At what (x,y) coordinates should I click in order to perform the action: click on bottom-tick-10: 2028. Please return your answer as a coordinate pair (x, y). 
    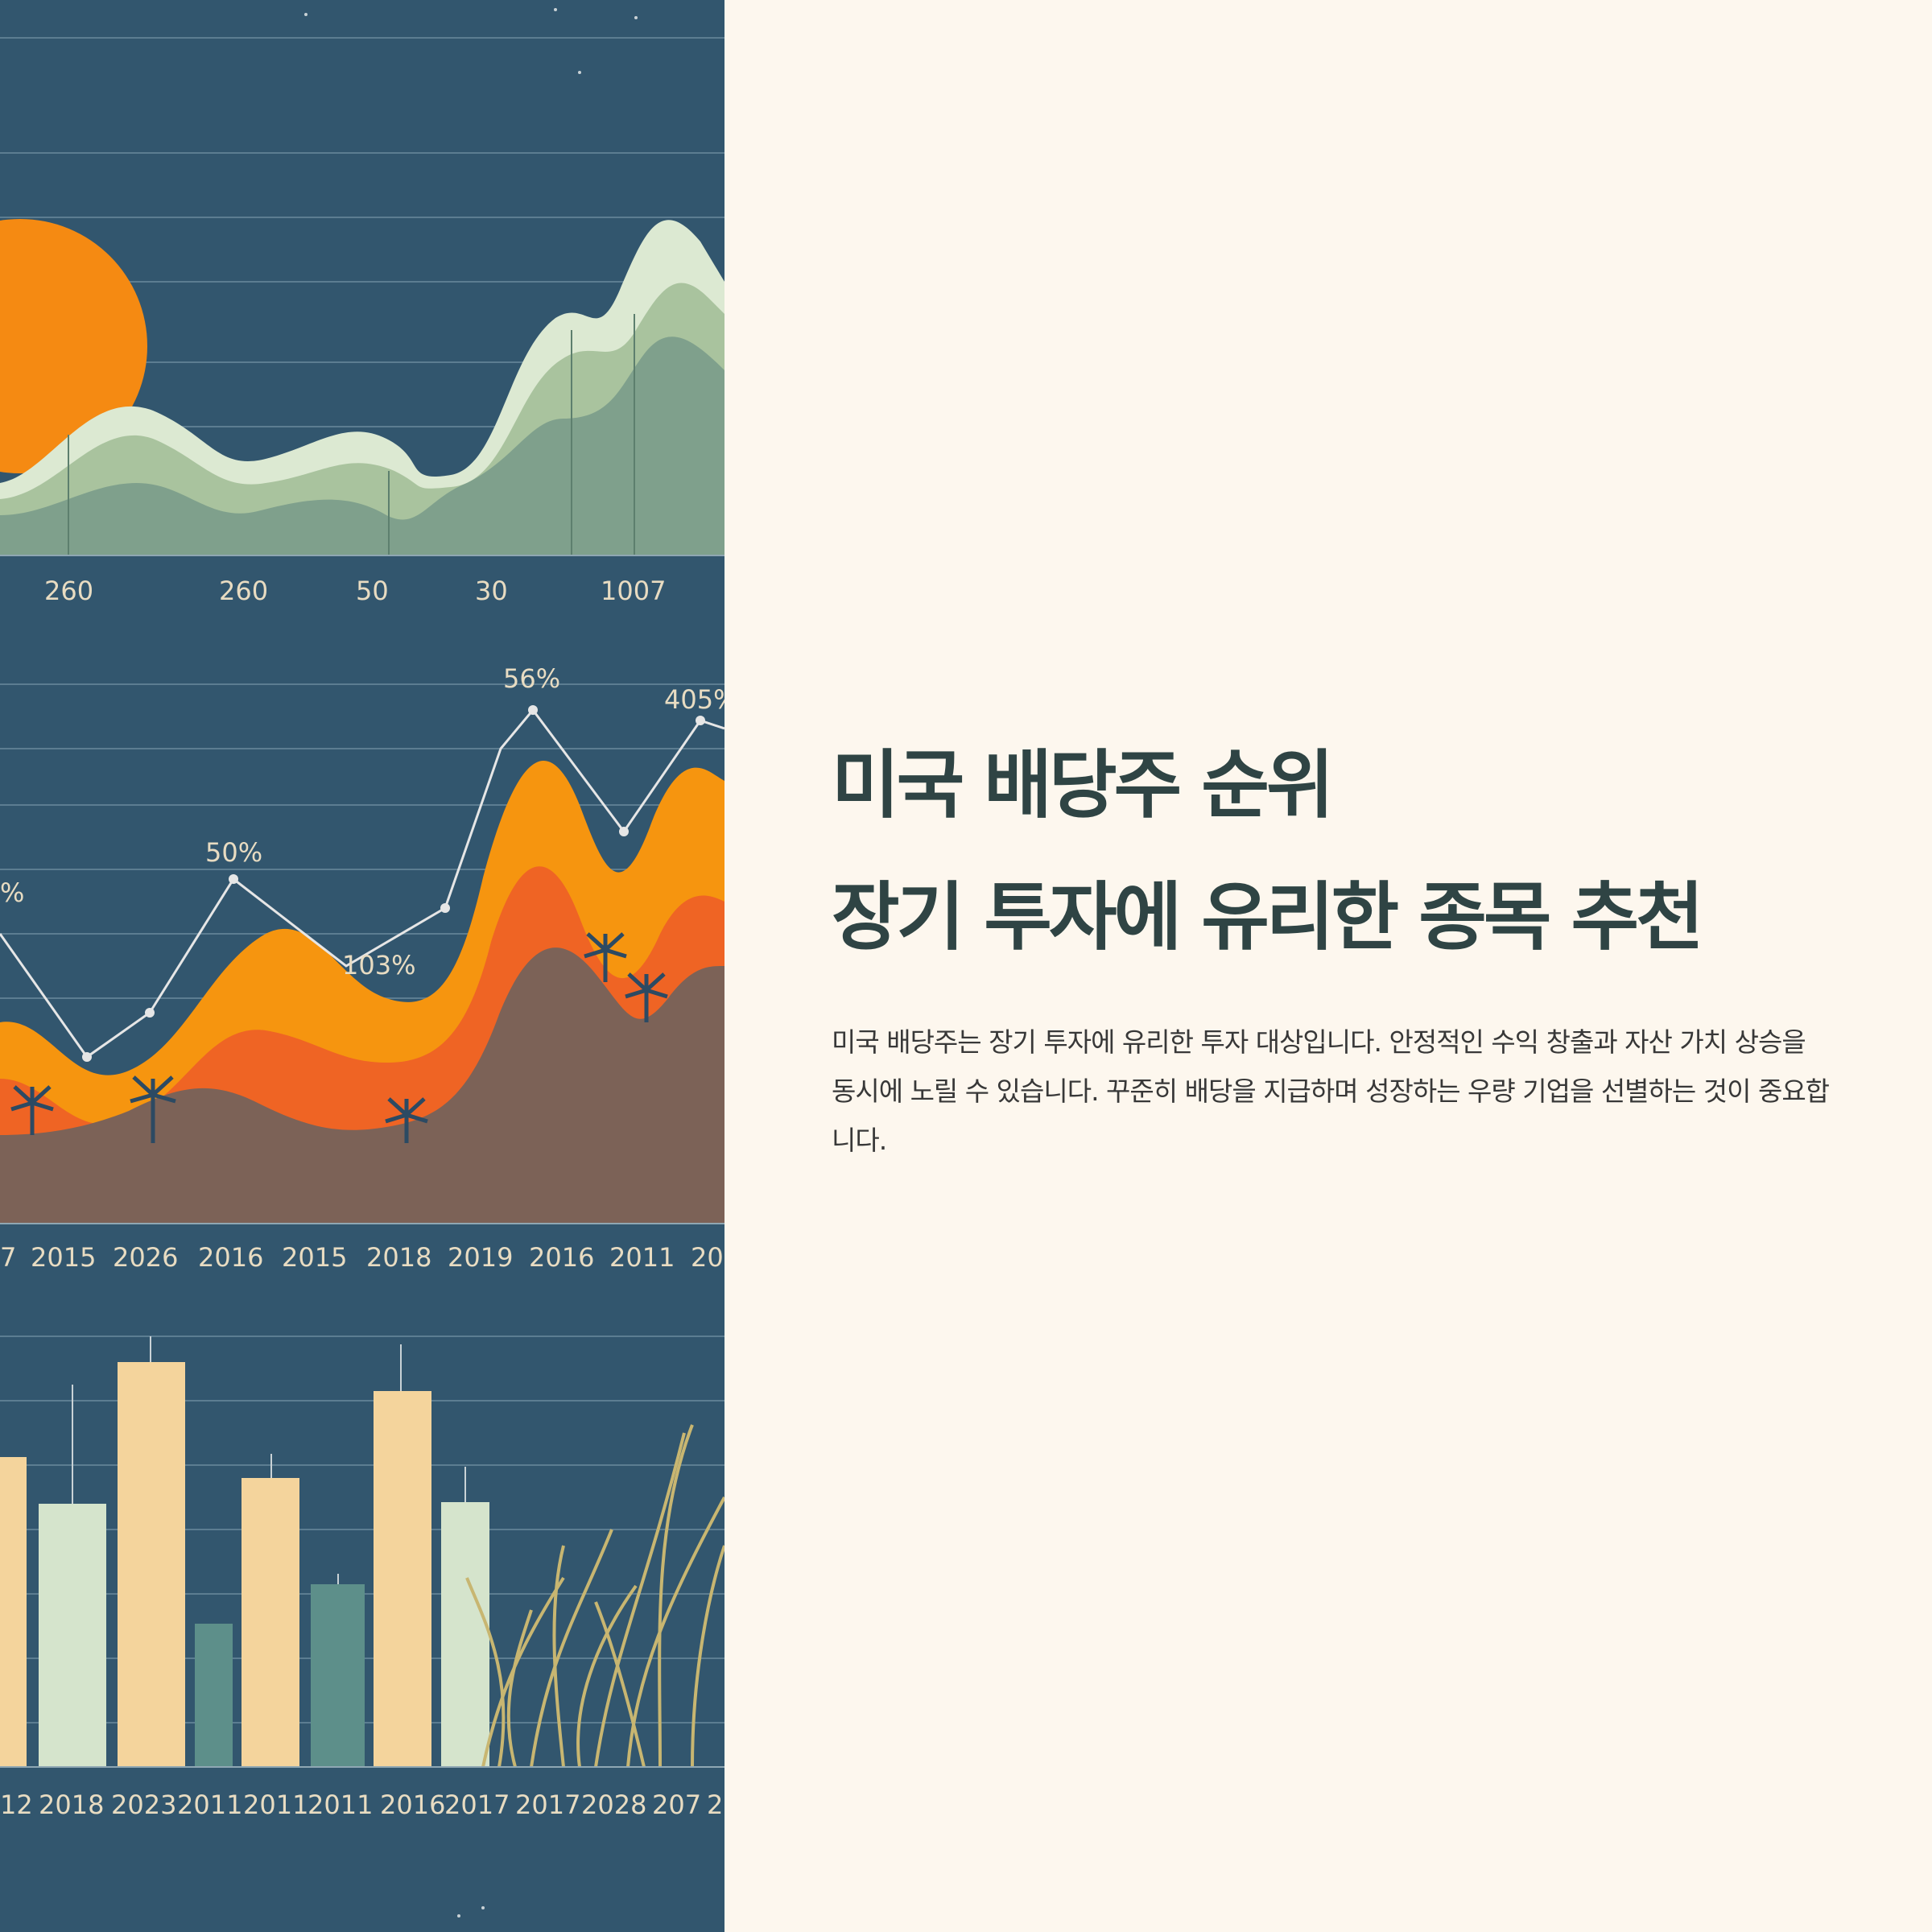
    Looking at the image, I should click on (613, 1805).